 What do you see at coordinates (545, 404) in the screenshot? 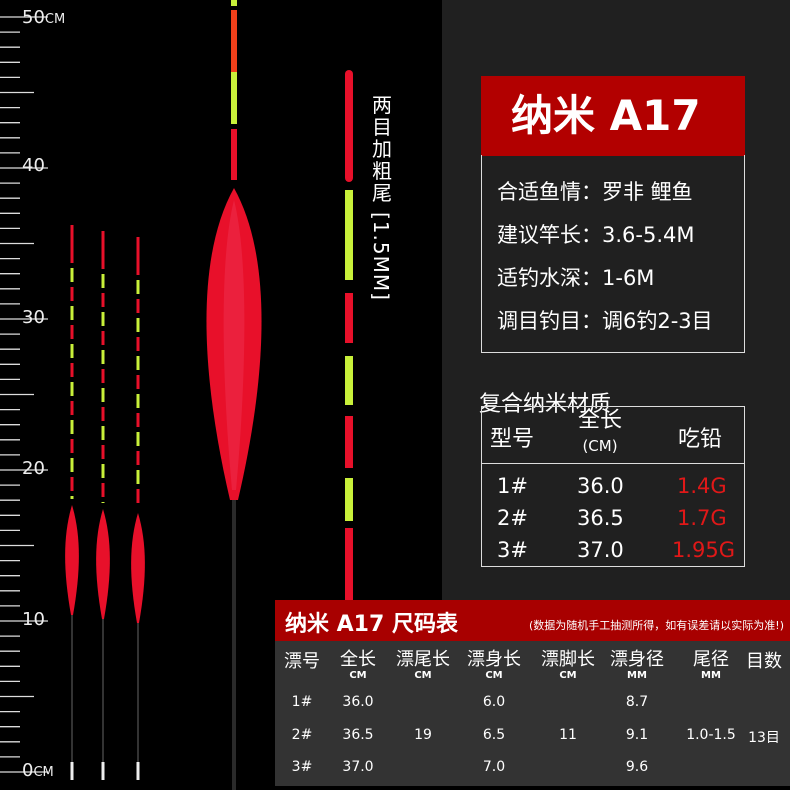
I see `material-label: 复合纳米材质` at bounding box center [545, 404].